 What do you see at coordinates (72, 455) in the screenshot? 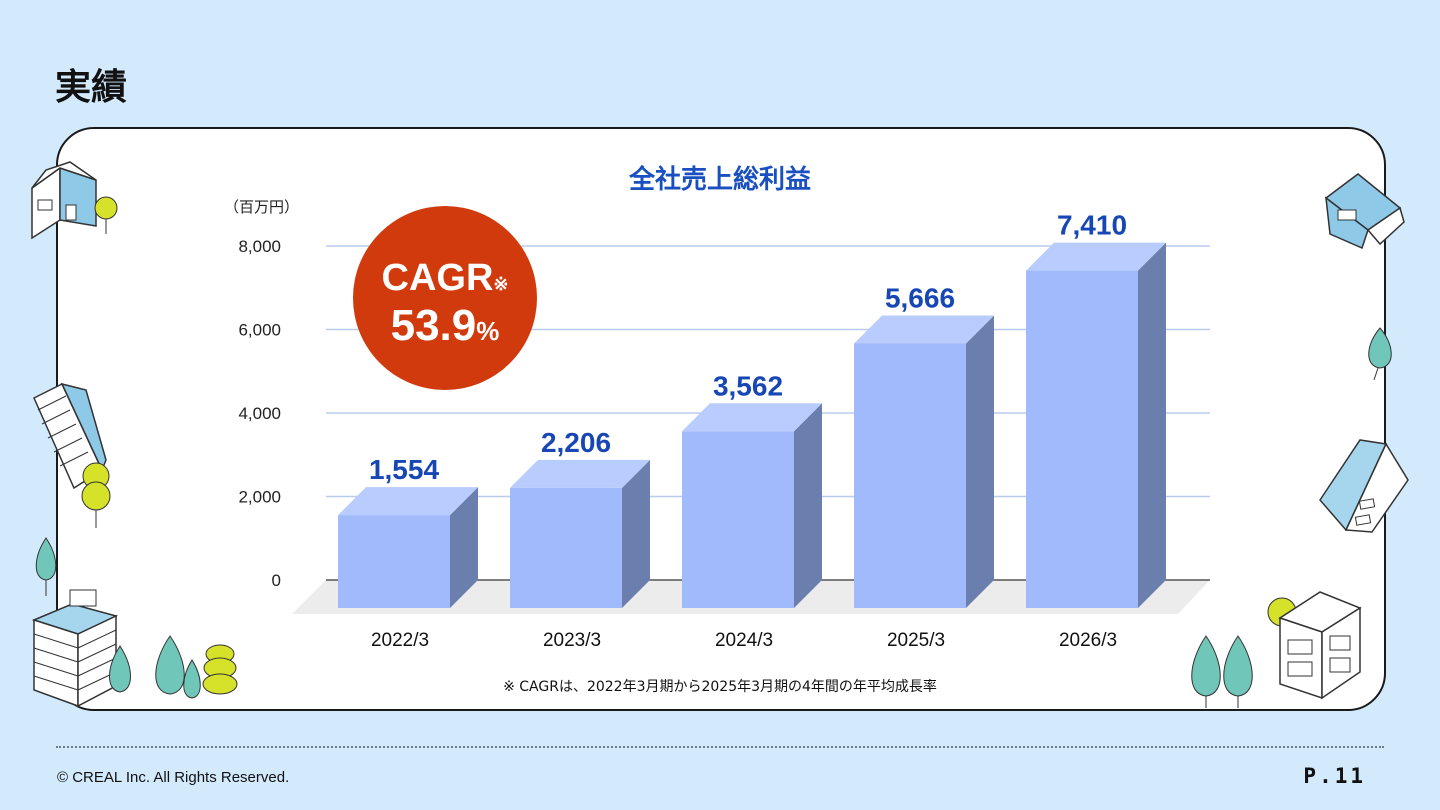
I see `office-building-illustration-left` at bounding box center [72, 455].